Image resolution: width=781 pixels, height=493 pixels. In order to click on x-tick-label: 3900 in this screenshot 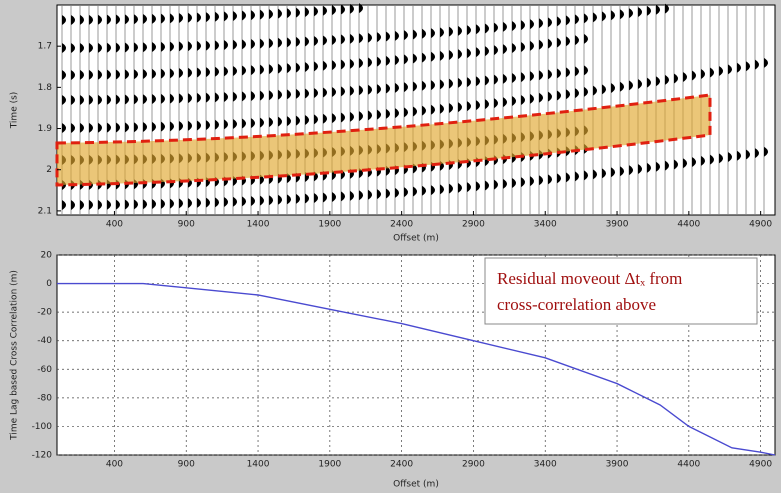, I will do `click(617, 225)`.